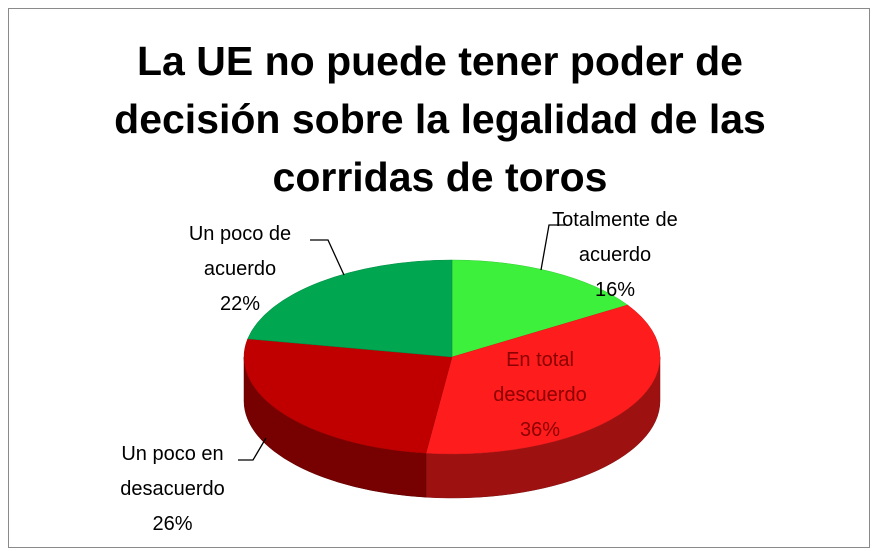 The width and height of the screenshot is (880, 551). I want to click on data-label: Un poco de acuerdo 22%, so click(240, 269).